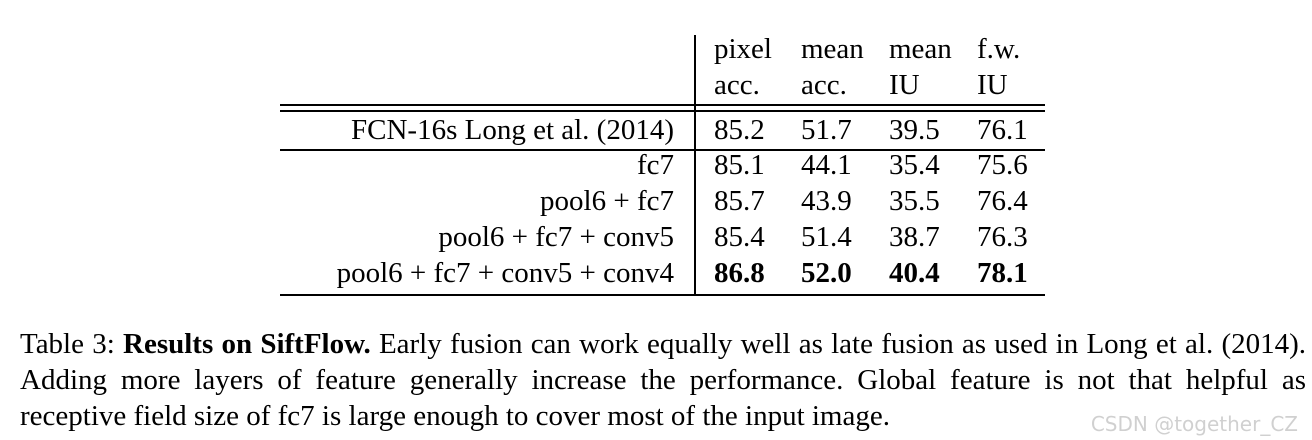  What do you see at coordinates (826, 165) in the screenshot?
I see `cell-value: 44.1` at bounding box center [826, 165].